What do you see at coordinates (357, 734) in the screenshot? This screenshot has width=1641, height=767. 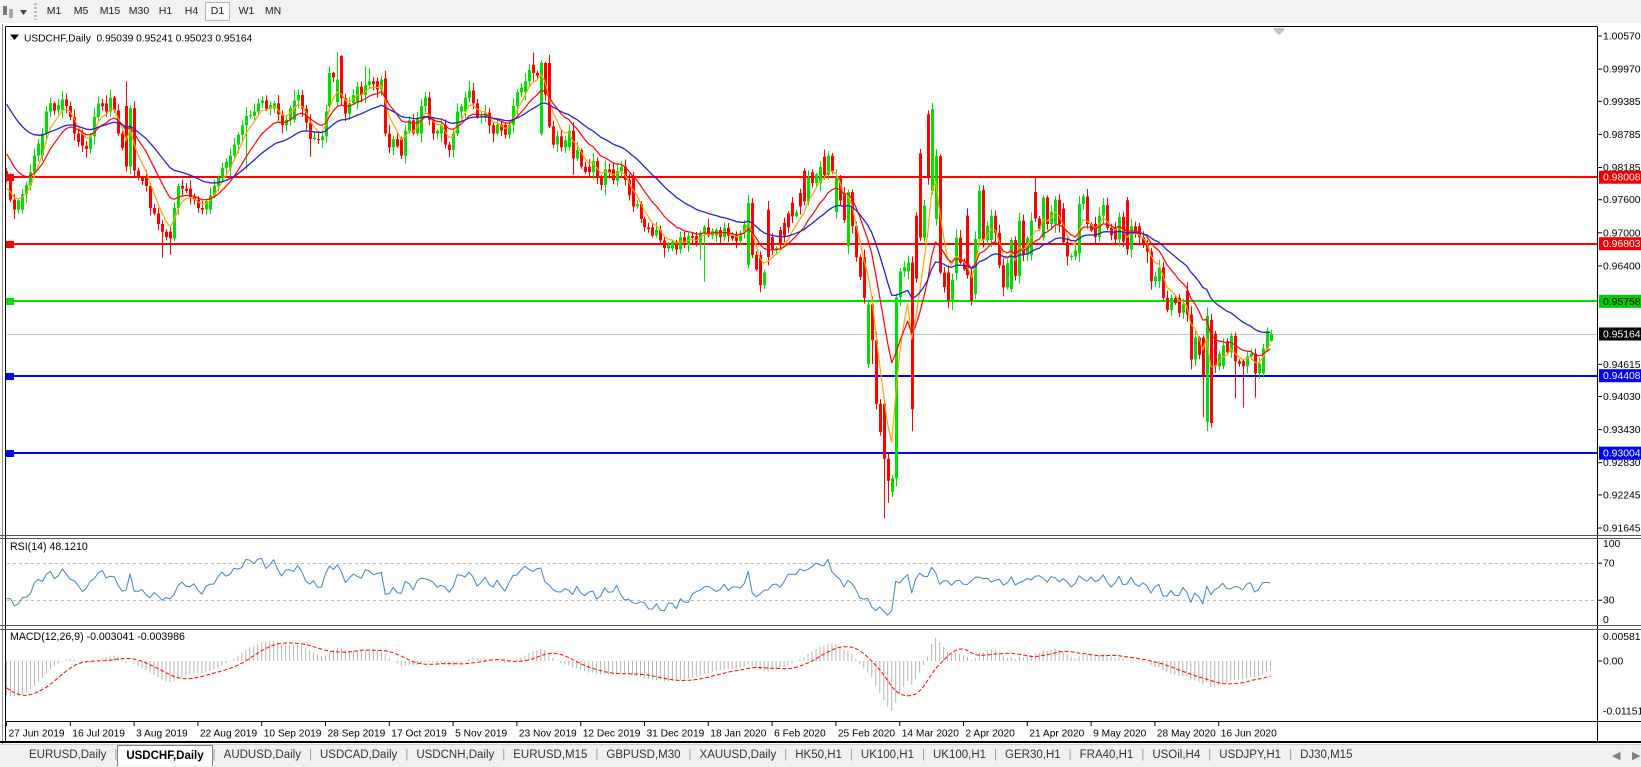 I see `svg-text: 28 Sep 2019` at bounding box center [357, 734].